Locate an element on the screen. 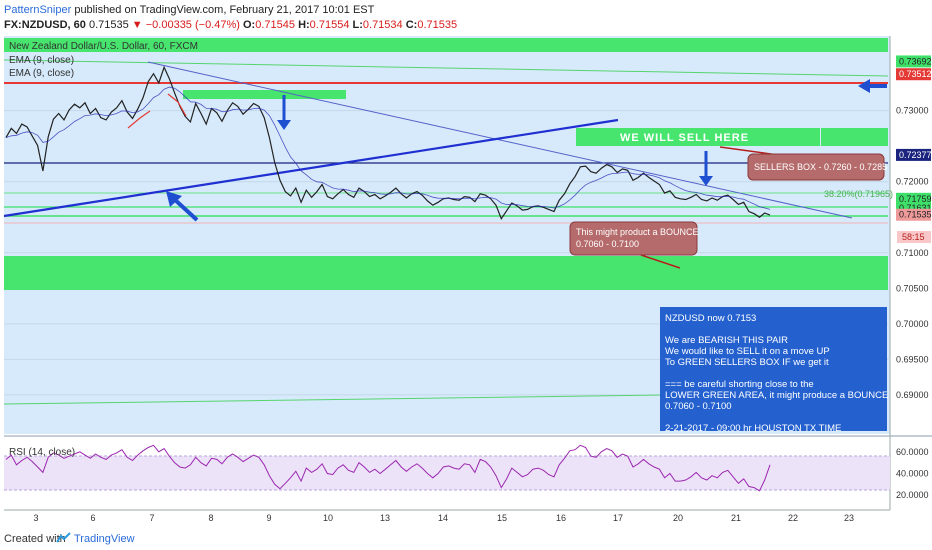  note-line: NZDUSD now 0.7153 is located at coordinates (710, 318).